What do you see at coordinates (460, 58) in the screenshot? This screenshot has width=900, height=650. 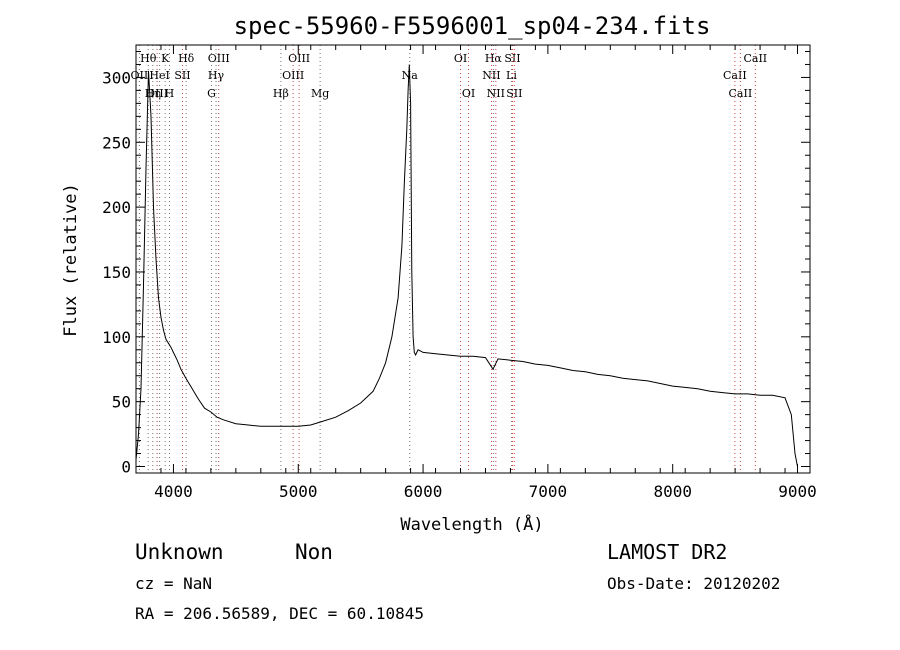 I see `spectral-line-label-17: OI` at bounding box center [460, 58].